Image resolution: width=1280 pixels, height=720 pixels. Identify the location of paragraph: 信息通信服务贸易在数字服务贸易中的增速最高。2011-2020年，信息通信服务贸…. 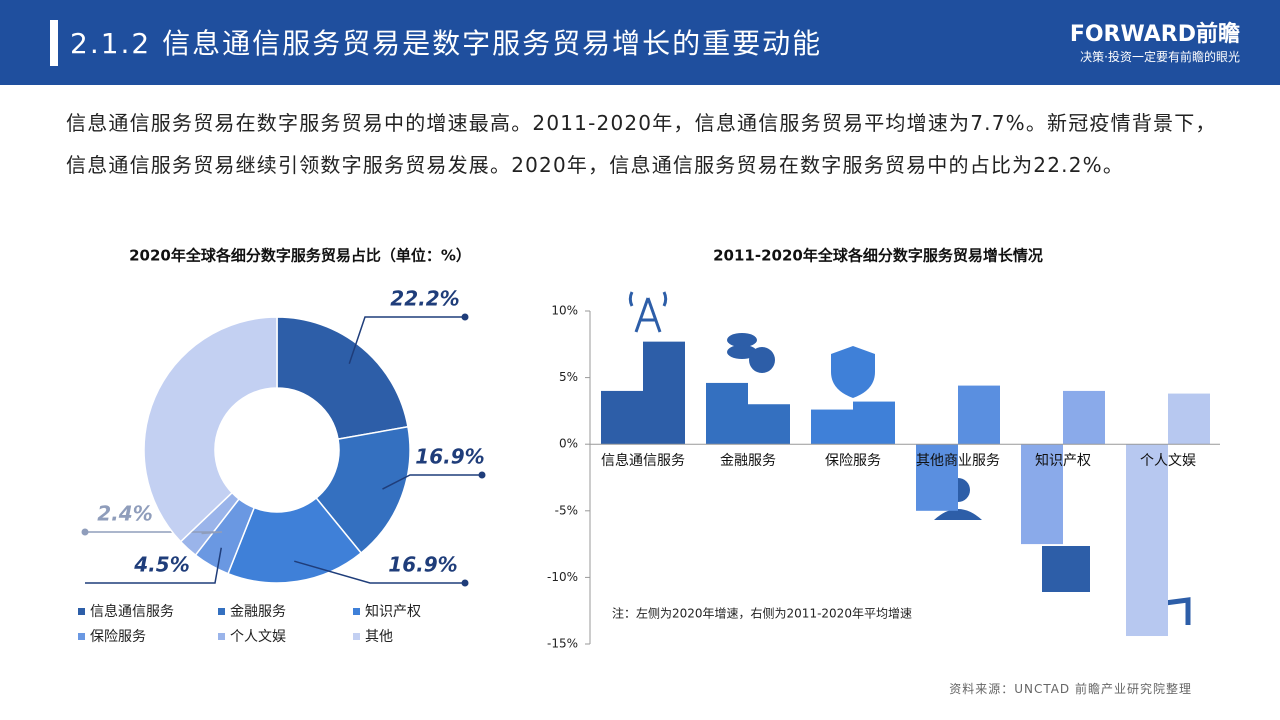
(641, 144).